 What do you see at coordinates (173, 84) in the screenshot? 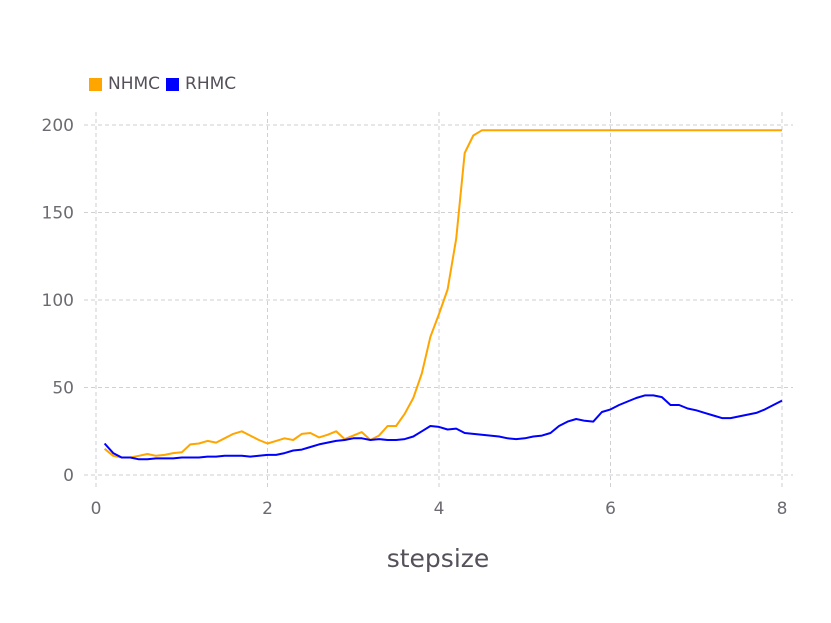
I see `legend-swatch-rhmc` at bounding box center [173, 84].